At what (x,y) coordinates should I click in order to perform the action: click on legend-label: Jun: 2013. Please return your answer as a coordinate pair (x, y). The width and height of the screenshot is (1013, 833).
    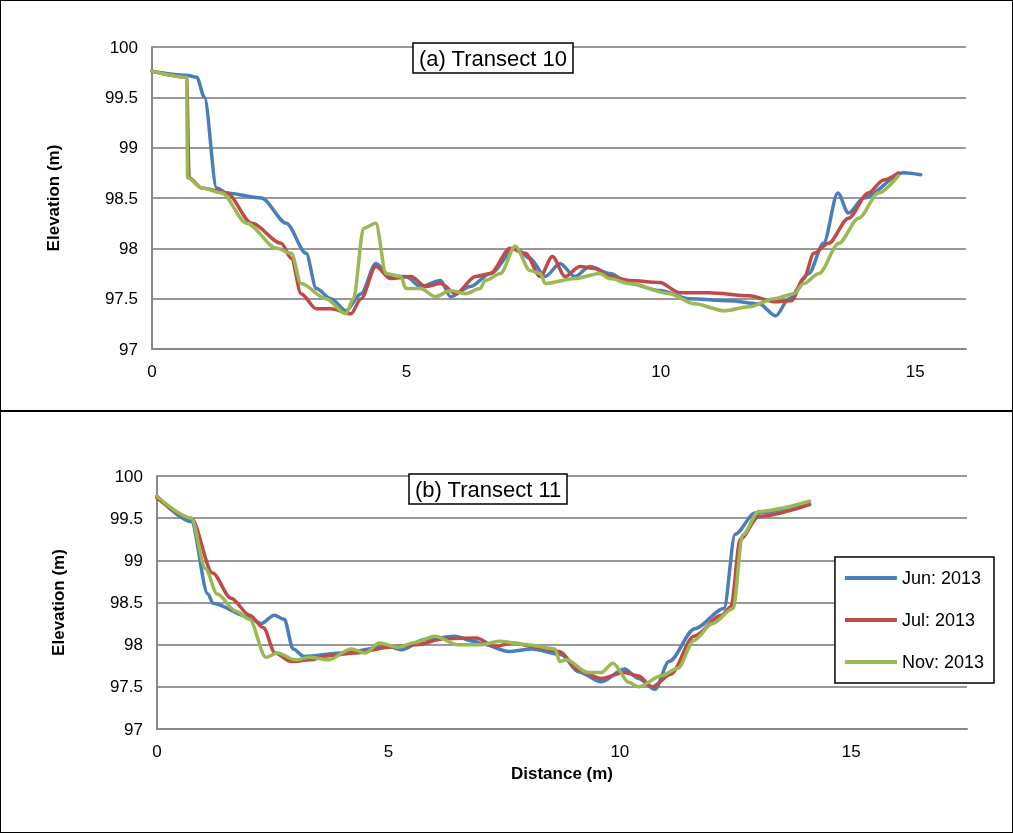
    Looking at the image, I should click on (941, 578).